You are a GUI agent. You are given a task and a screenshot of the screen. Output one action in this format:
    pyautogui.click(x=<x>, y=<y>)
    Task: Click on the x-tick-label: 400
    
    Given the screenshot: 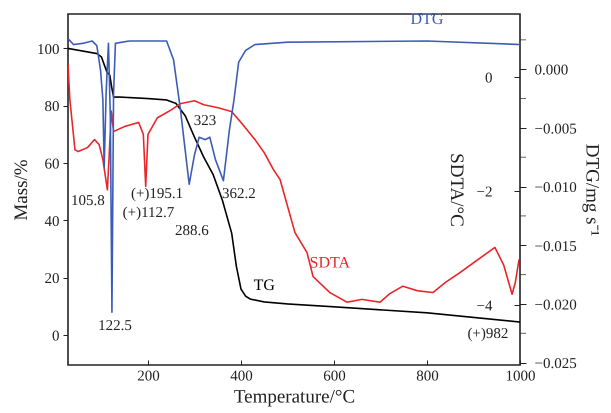 What is the action you would take?
    pyautogui.click(x=241, y=376)
    